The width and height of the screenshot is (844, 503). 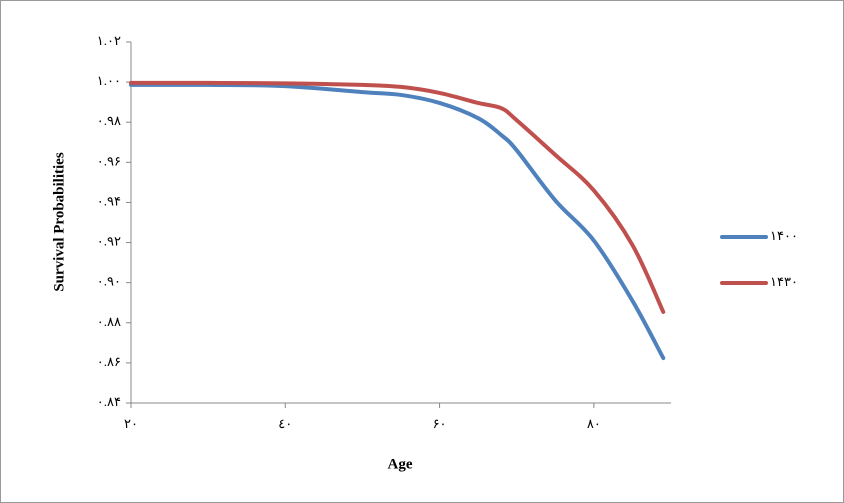 What do you see at coordinates (109, 281) in the screenshot?
I see `y-tick-label: ۰.۹۰` at bounding box center [109, 281].